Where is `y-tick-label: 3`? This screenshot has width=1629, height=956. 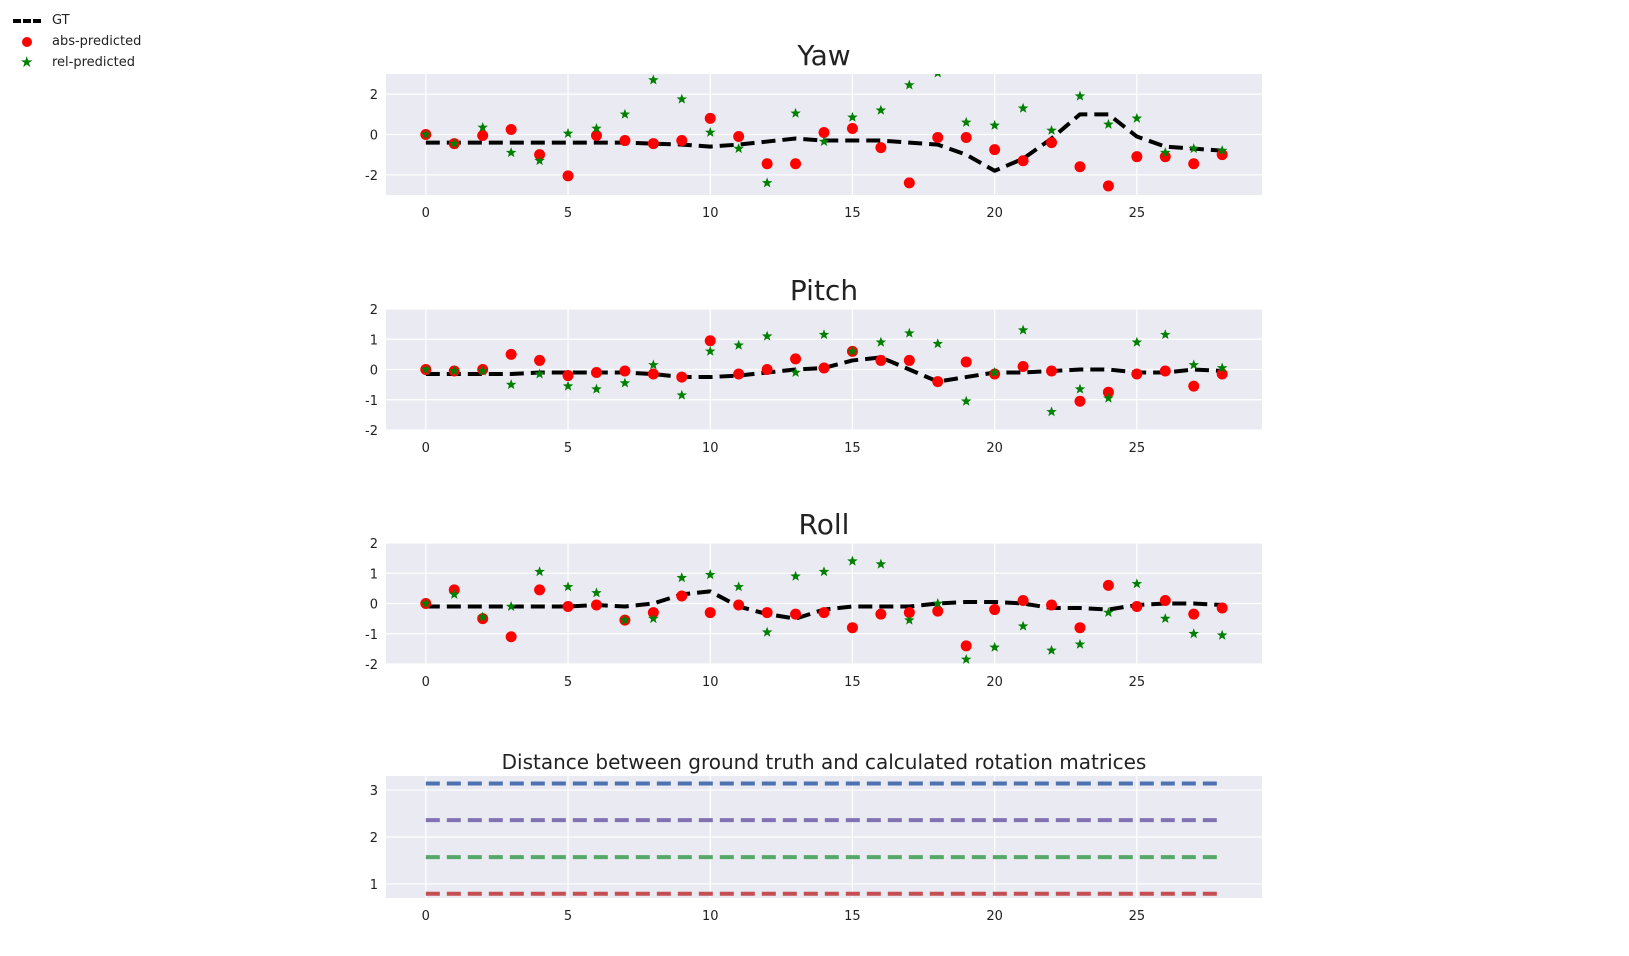 y-tick-label: 3 is located at coordinates (374, 791).